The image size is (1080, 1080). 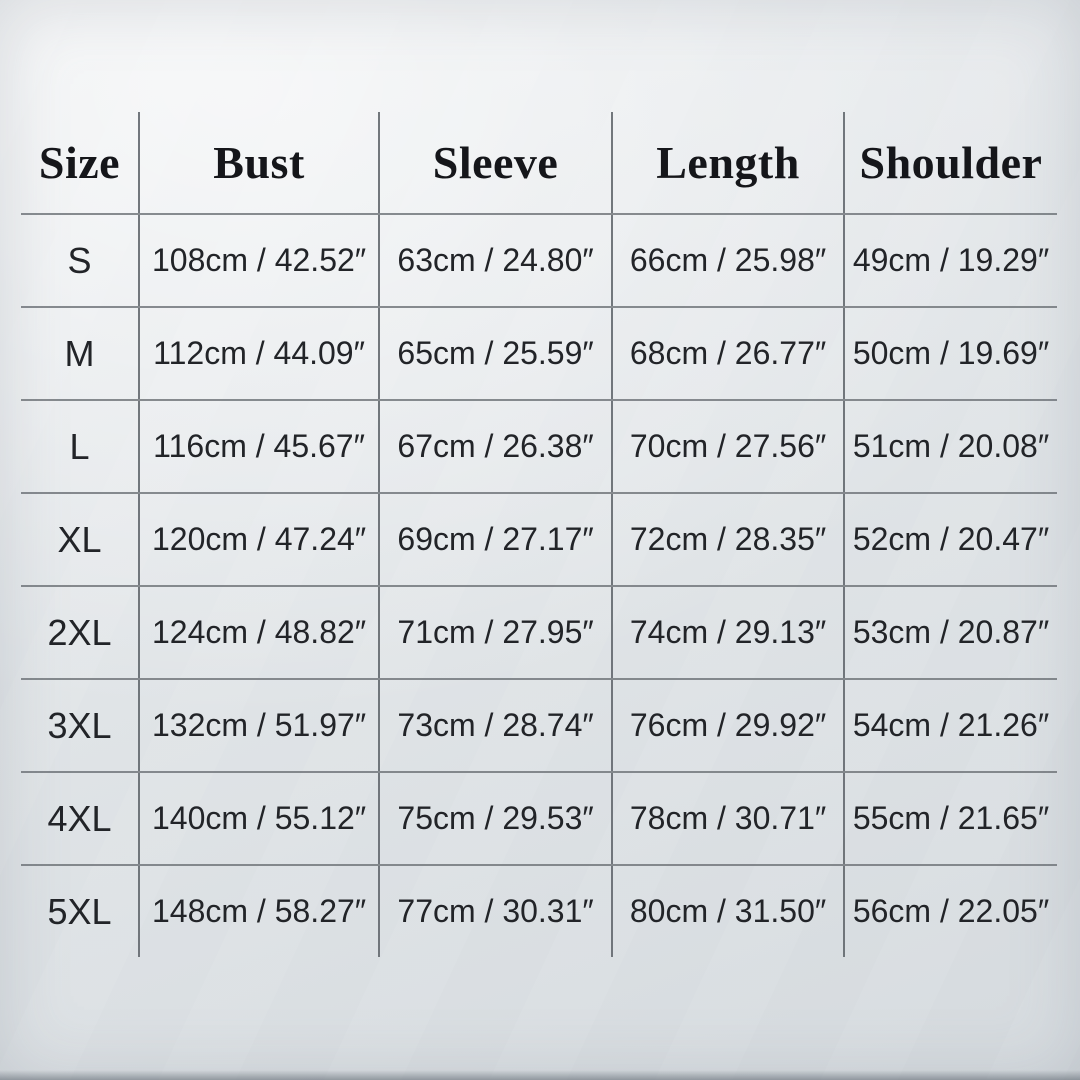 I want to click on measurement-cell: 77cm / 30.31″, so click(x=497, y=911).